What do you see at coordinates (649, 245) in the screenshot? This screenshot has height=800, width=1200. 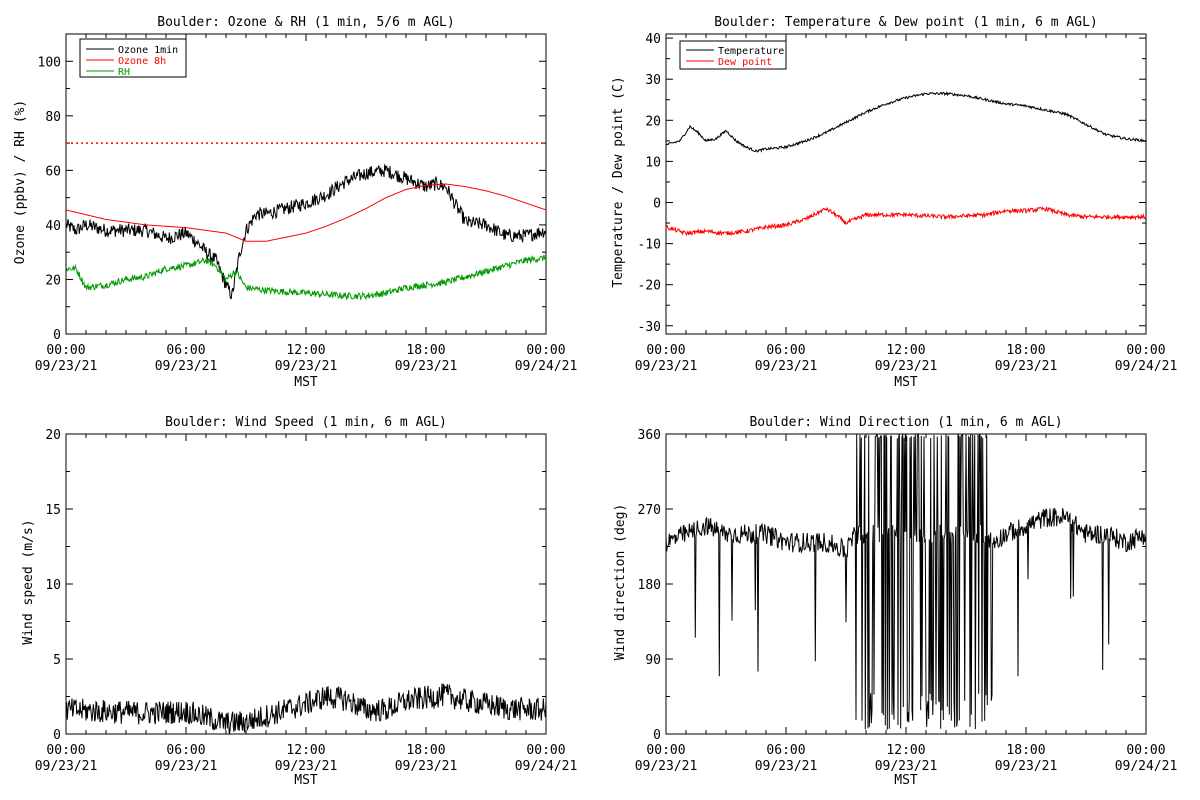 I see `y-tick-label: -10` at bounding box center [649, 245].